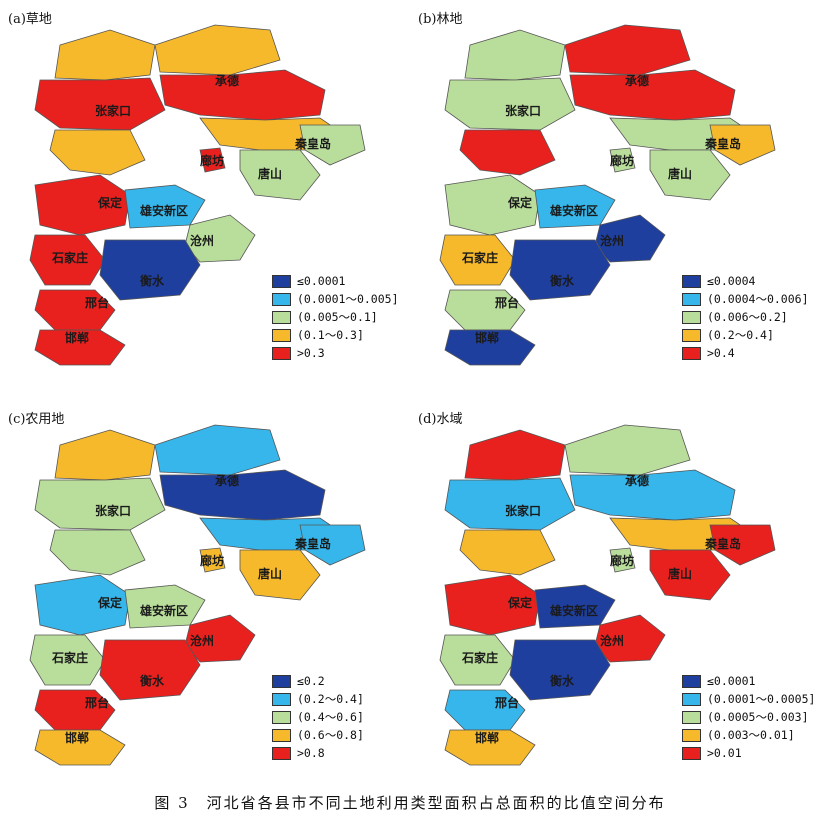 This screenshot has height=823, width=820. I want to click on legend-label: (0.0001～0.005], so click(348, 299).